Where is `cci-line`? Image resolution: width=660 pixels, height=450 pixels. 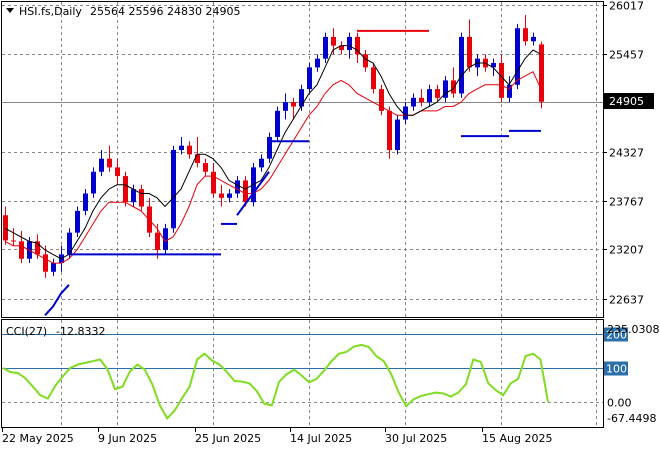 cci-line is located at coordinates (275, 381).